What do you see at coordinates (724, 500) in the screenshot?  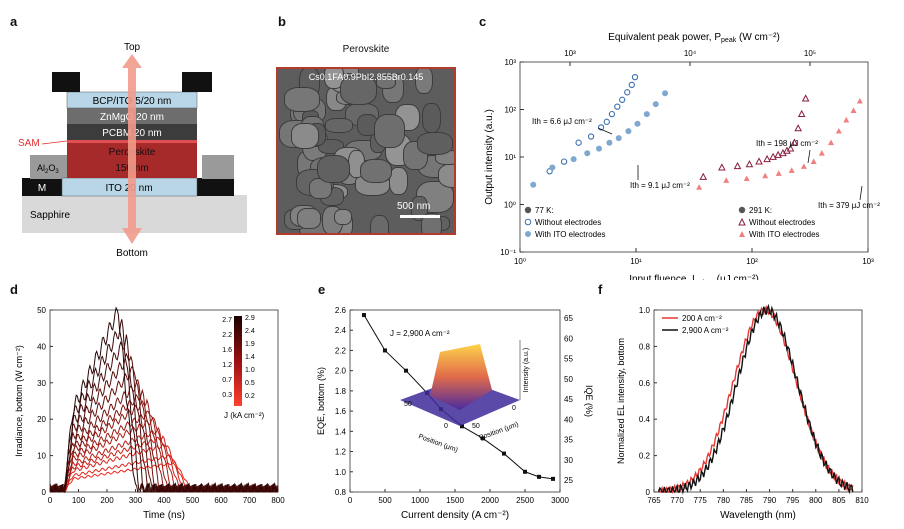 I see `x-tick-label: 780` at bounding box center [724, 500].